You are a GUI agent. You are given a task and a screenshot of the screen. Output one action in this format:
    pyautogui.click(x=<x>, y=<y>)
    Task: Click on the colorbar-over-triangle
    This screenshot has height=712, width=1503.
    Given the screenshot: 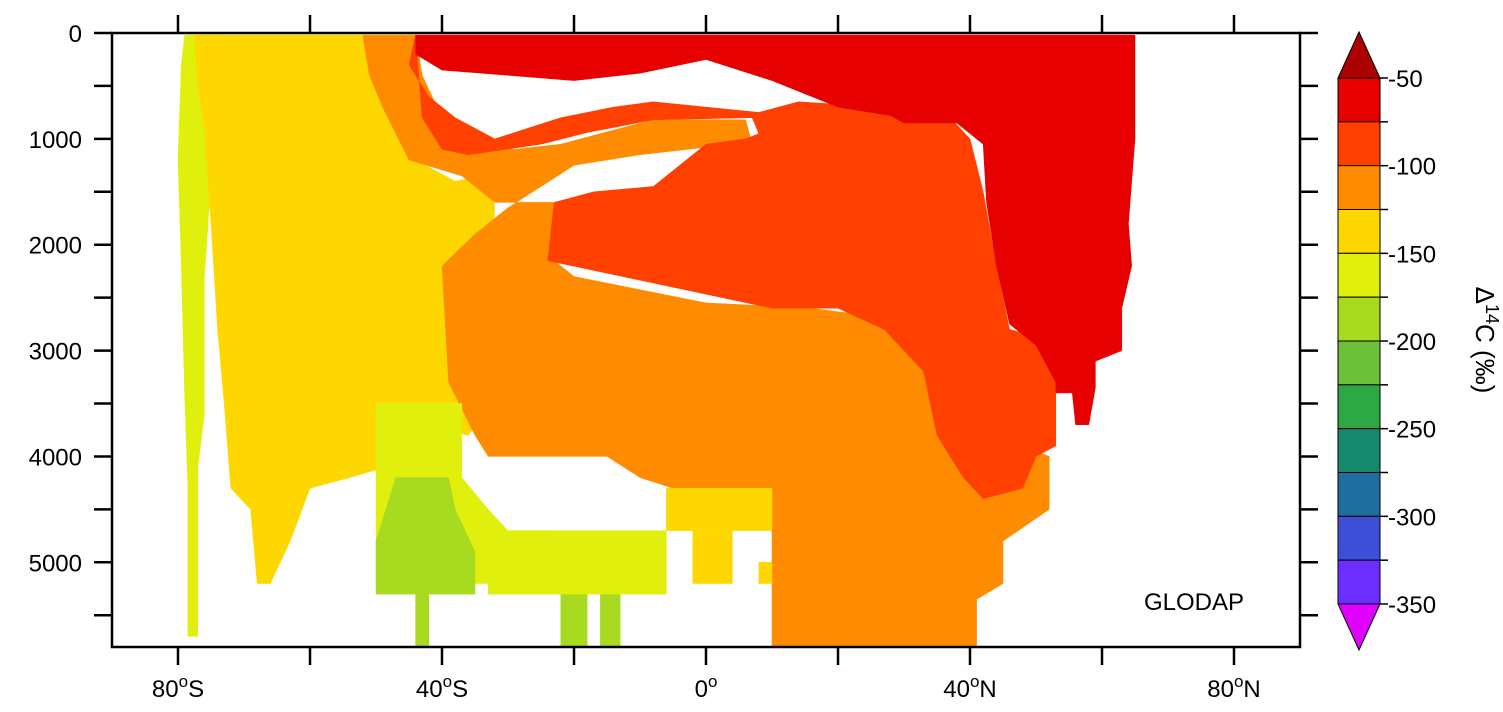 What is the action you would take?
    pyautogui.click(x=1359, y=54)
    